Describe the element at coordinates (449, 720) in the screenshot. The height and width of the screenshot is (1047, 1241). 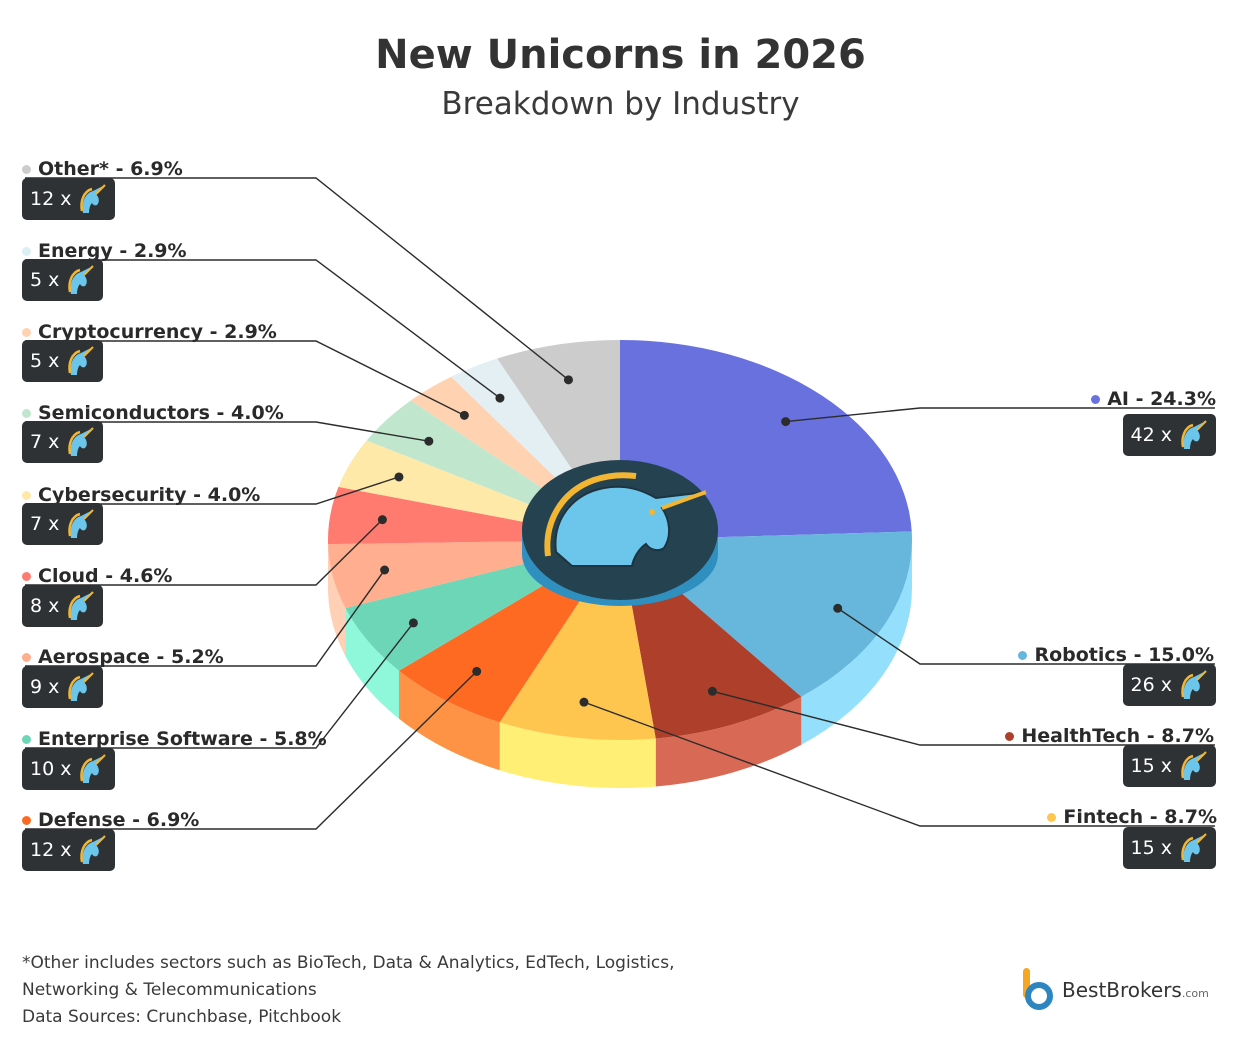
I see `pie-side-defense` at that location.